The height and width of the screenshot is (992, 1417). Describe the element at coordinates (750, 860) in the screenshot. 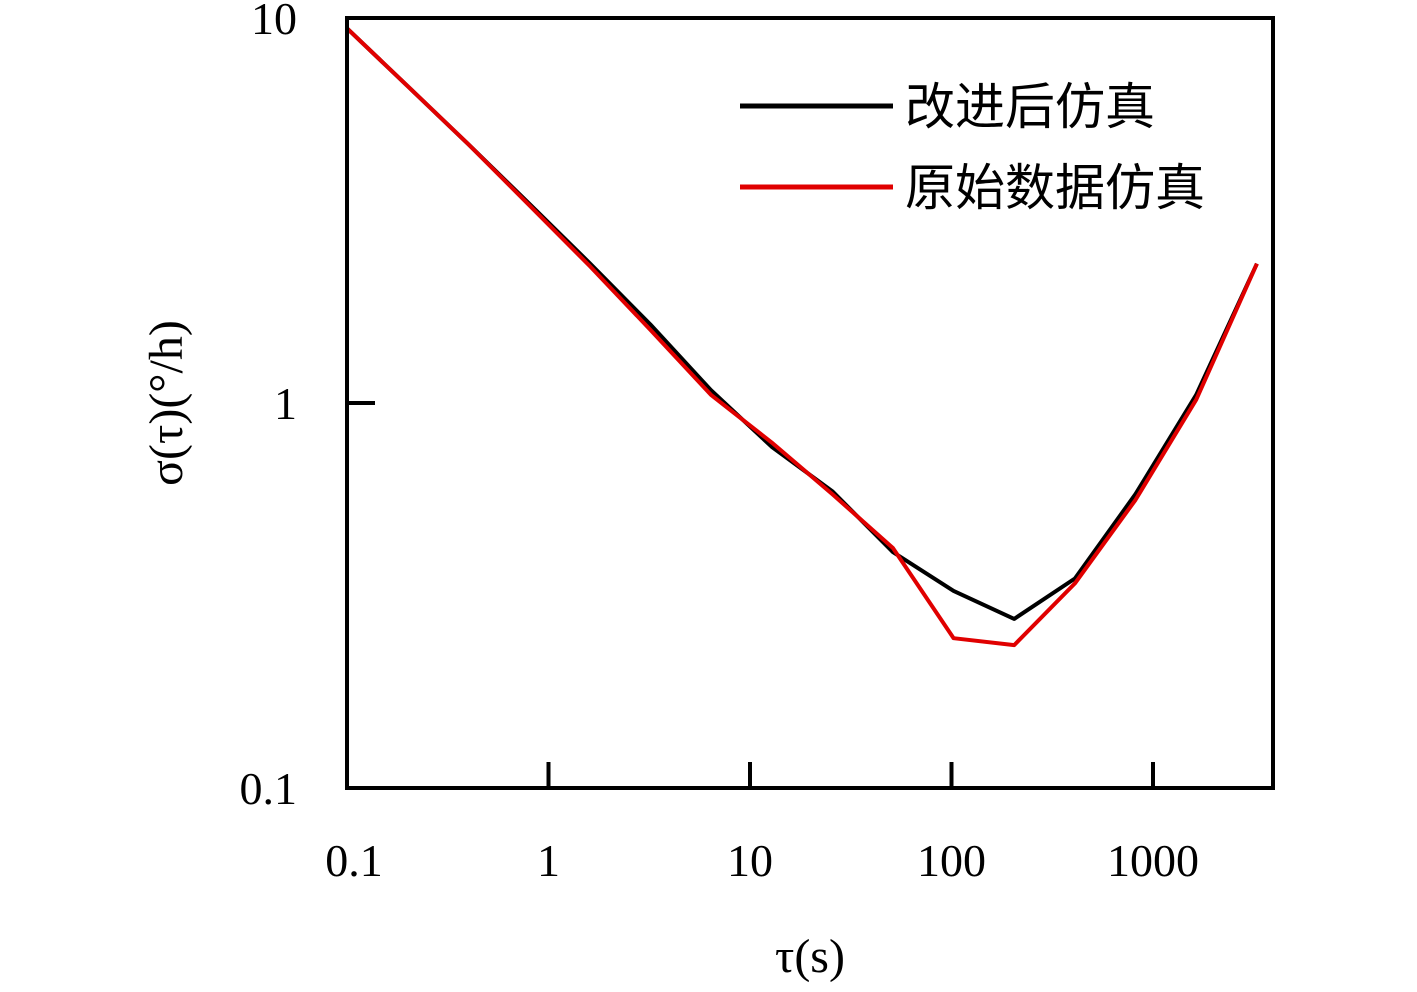

I see `x-tick-label-10: 10` at that location.